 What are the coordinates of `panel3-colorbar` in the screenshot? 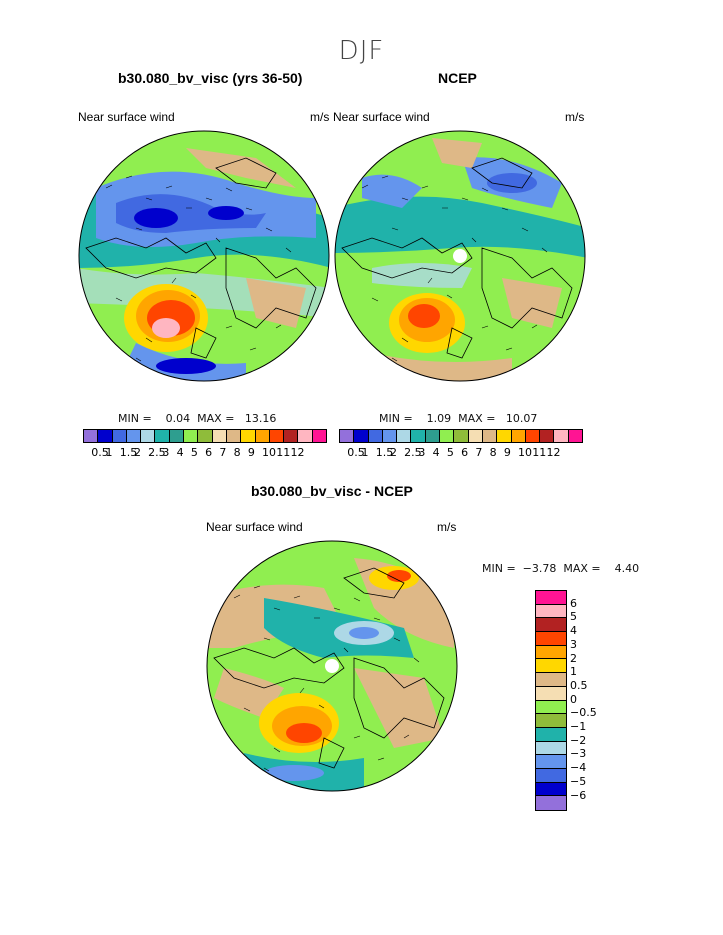 It's located at (551, 700).